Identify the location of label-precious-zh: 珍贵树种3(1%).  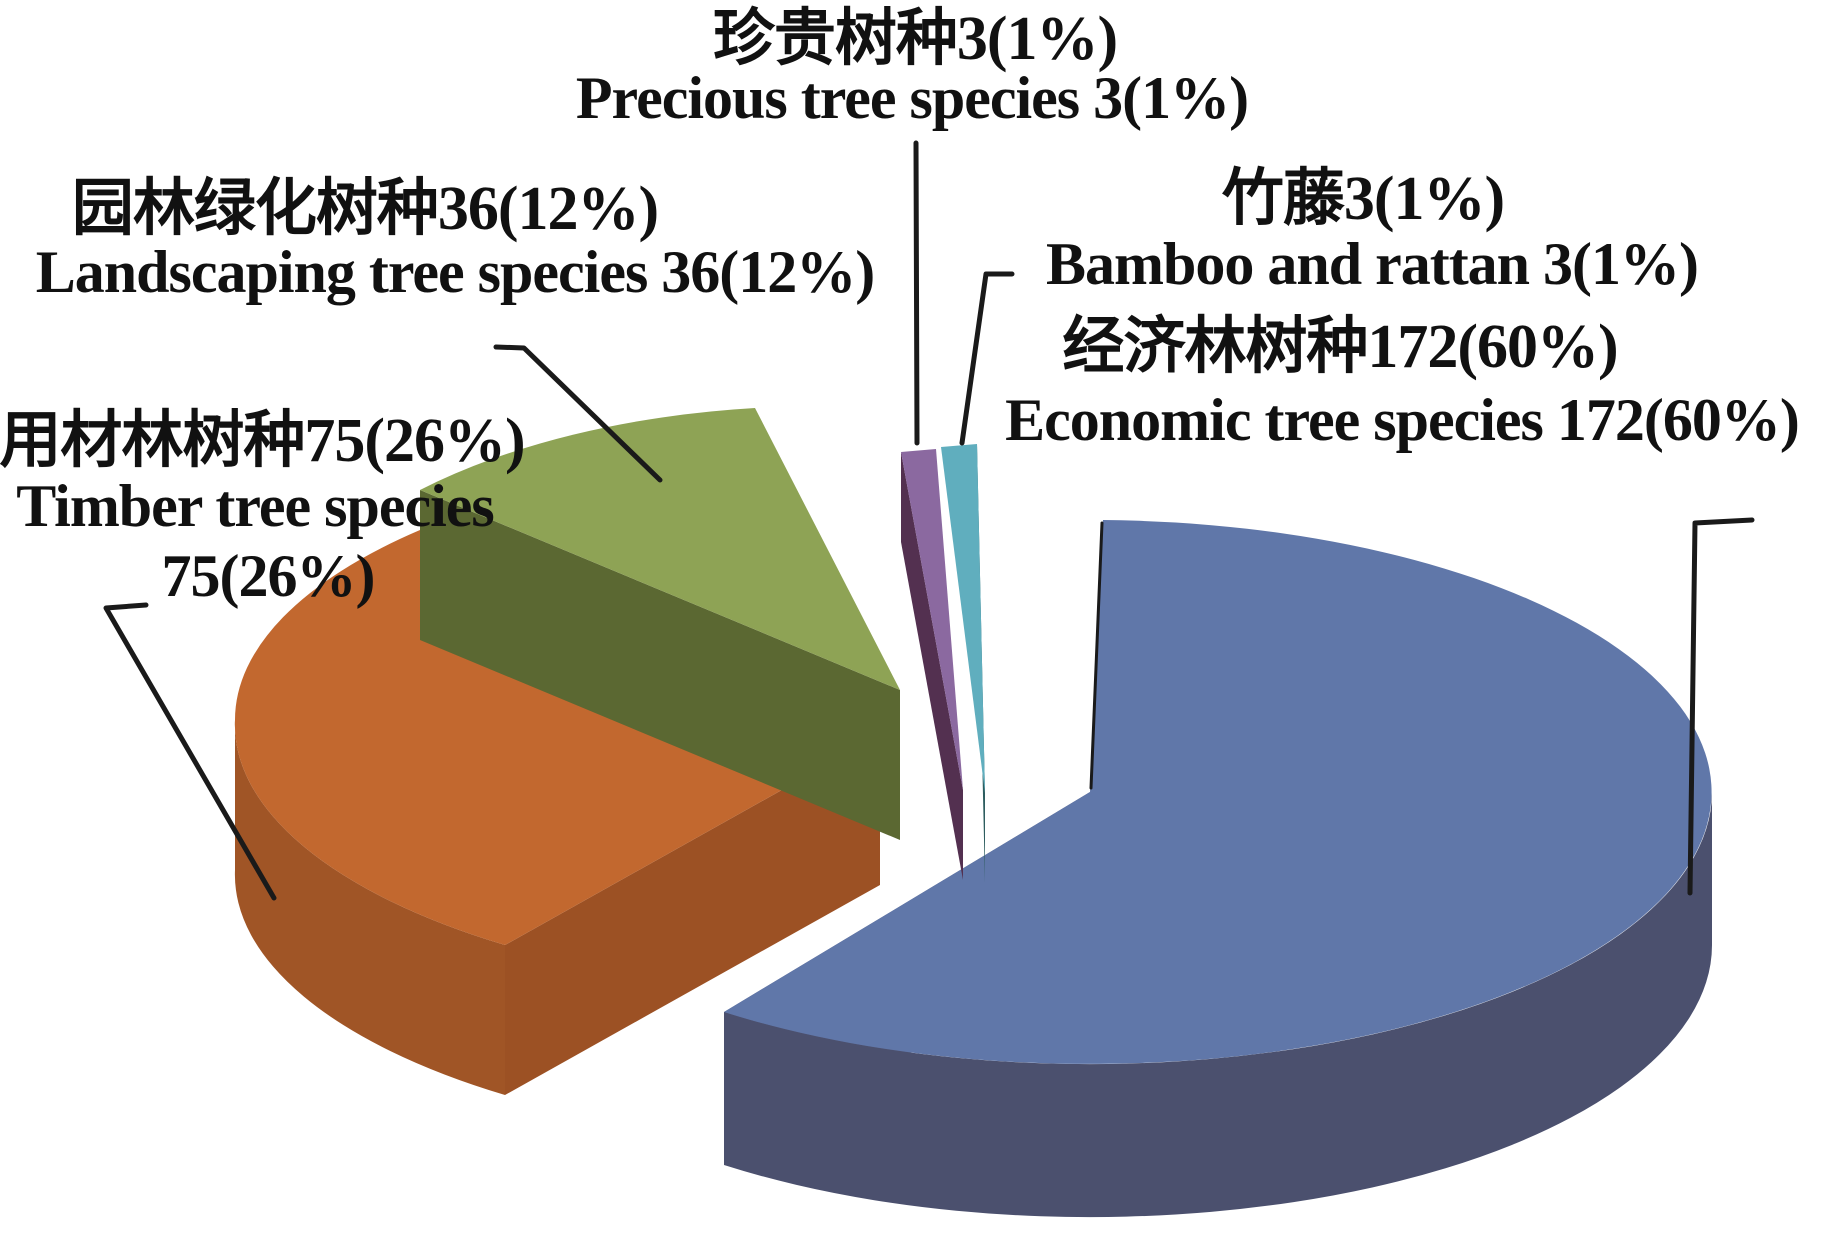
(915, 39).